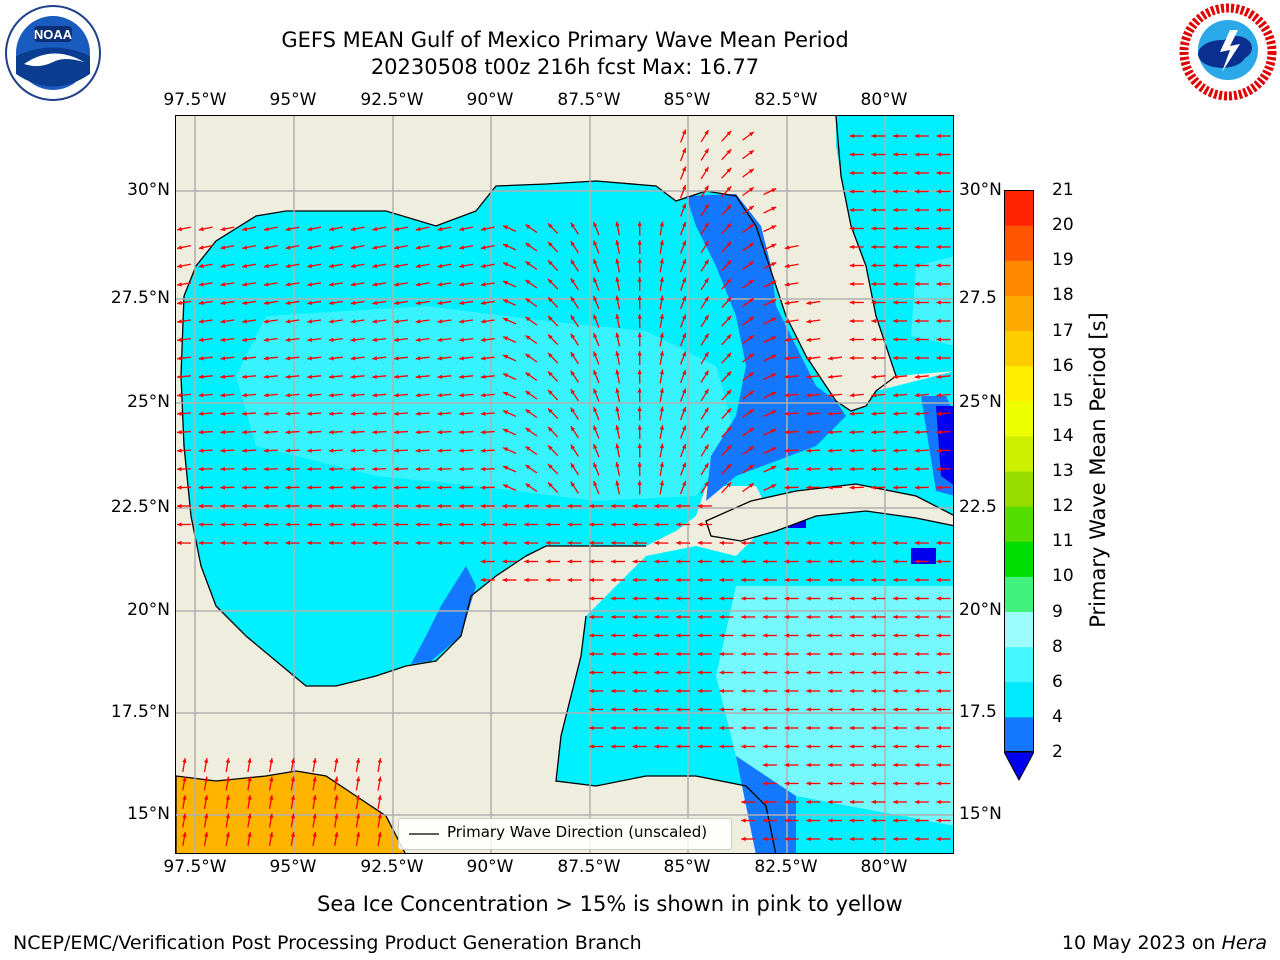 This screenshot has height=960, width=1280. Describe the element at coordinates (1063, 506) in the screenshot. I see `colorbar-tick-label: 12` at that location.